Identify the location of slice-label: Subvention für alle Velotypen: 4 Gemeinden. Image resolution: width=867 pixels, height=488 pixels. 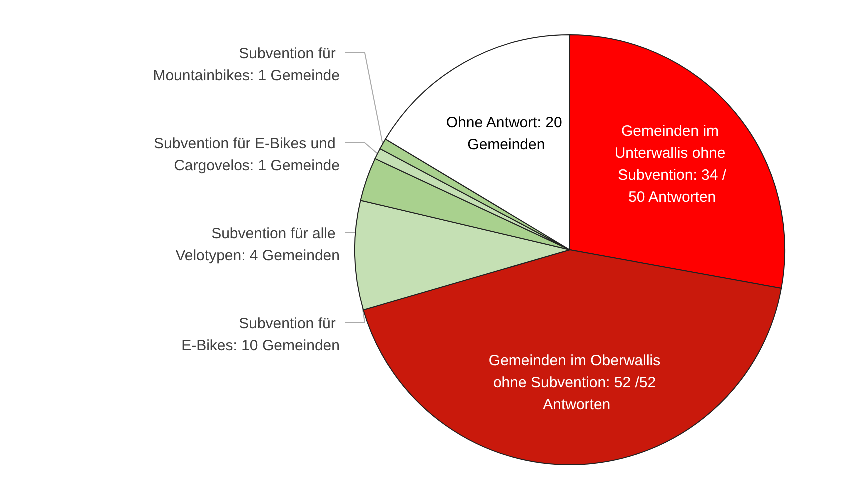
(258, 245).